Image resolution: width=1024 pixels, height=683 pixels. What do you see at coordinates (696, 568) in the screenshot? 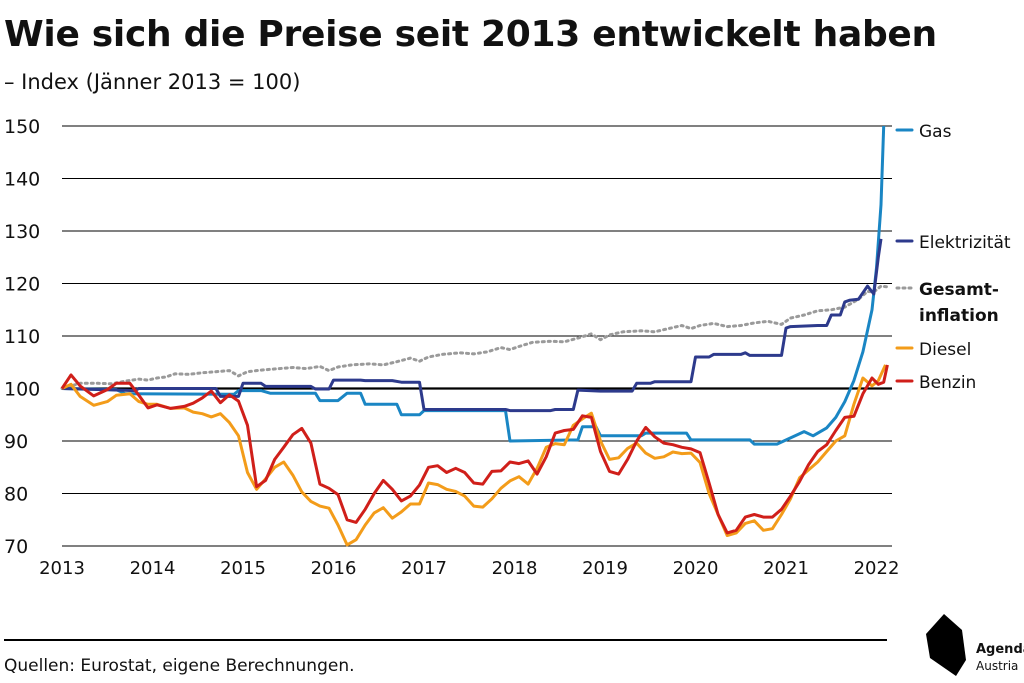
I see `x-tick-label: 2020` at bounding box center [696, 568].